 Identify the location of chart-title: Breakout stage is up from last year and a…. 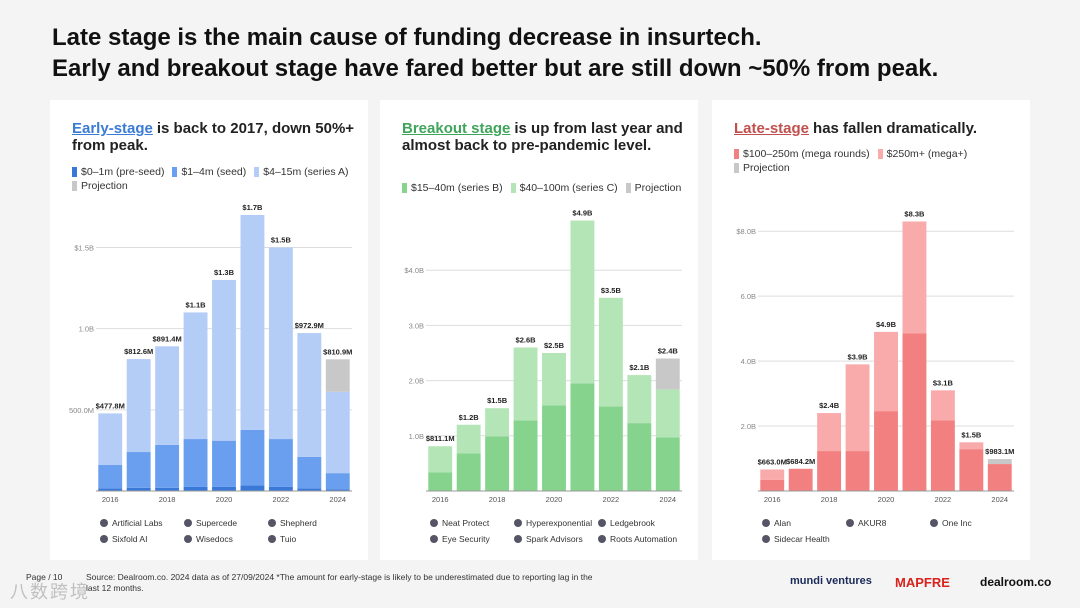
(547, 137).